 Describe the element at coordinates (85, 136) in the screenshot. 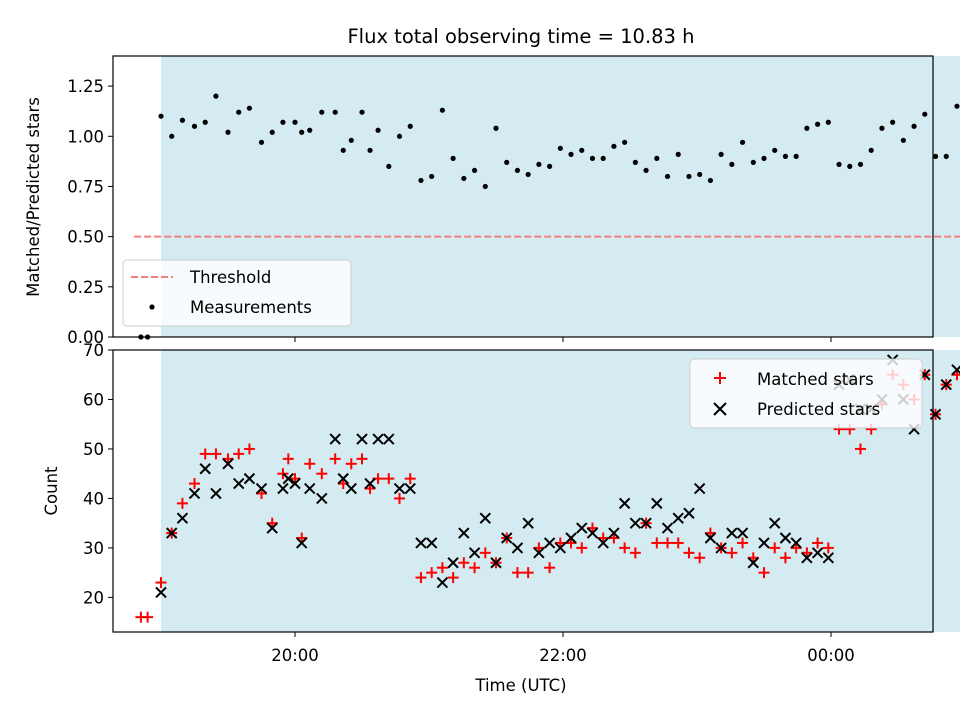

I see `top-y-tick-label: 1.00` at that location.